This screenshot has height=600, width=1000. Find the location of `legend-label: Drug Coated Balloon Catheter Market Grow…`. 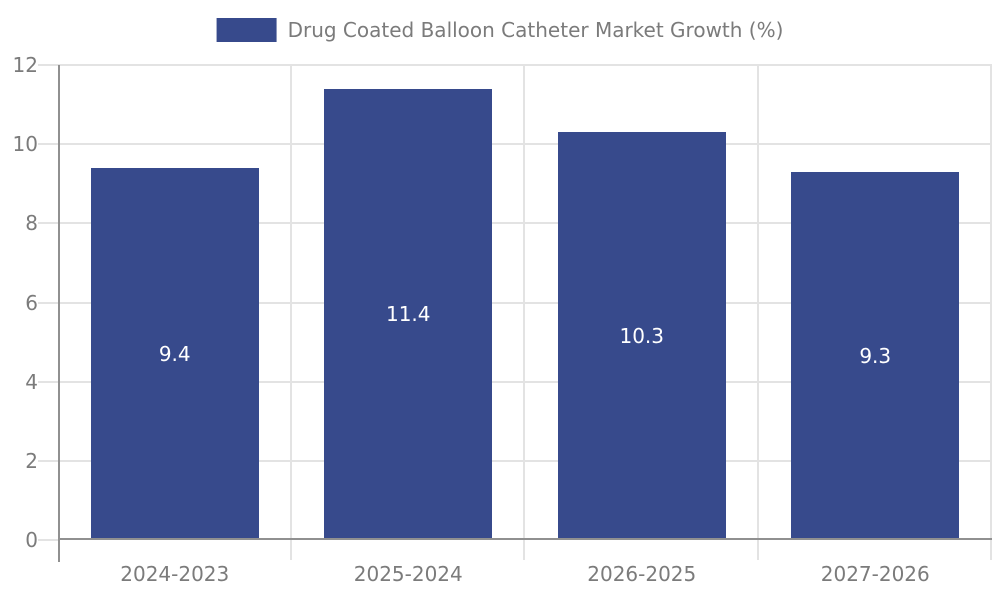

legend-label: Drug Coated Balloon Catheter Market Grow… is located at coordinates (535, 30).